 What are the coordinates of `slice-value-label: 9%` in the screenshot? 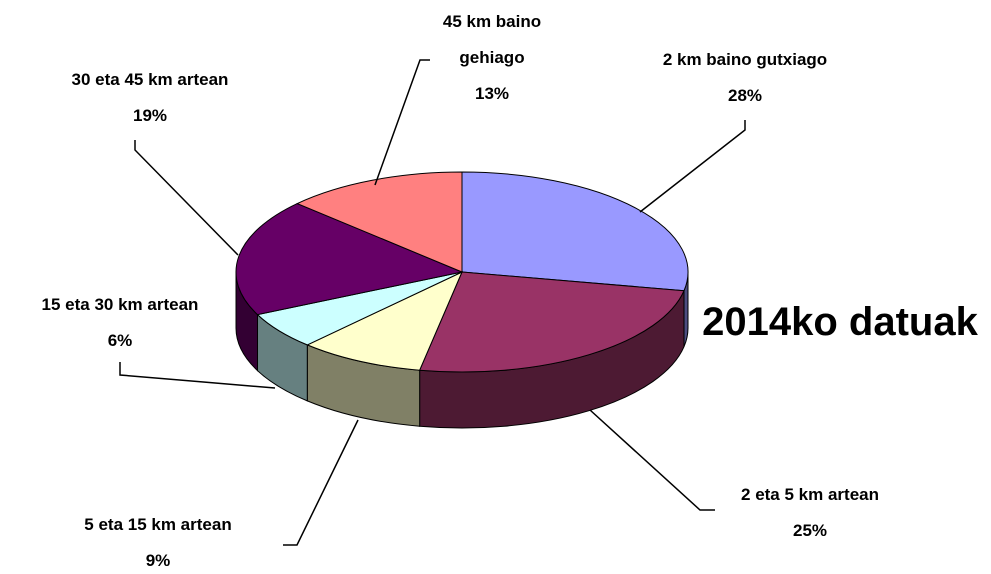 It's located at (158, 560).